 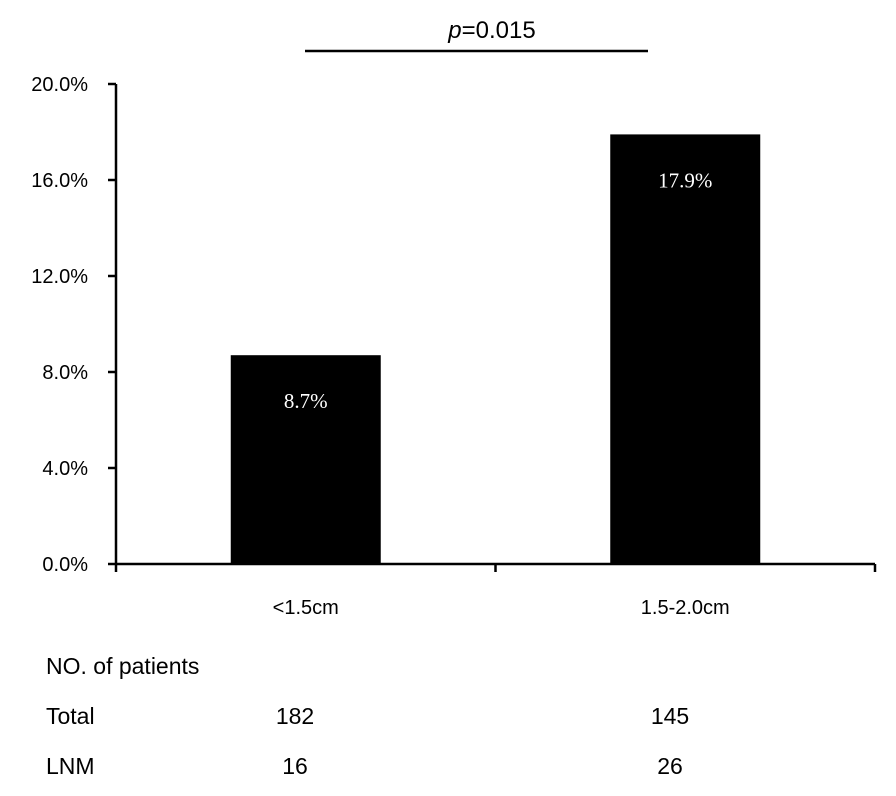 I want to click on bar-value-label: 17.9%, so click(x=685, y=180).